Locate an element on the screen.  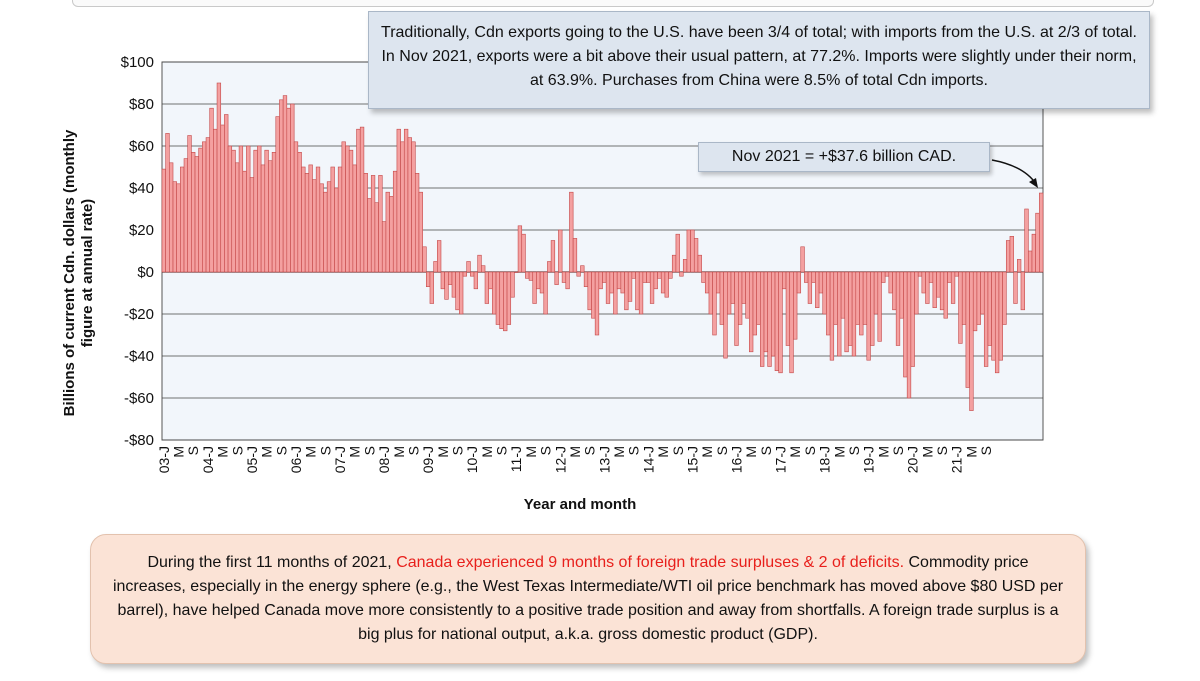
y-tick-label: -$60 is located at coordinates (139, 398).